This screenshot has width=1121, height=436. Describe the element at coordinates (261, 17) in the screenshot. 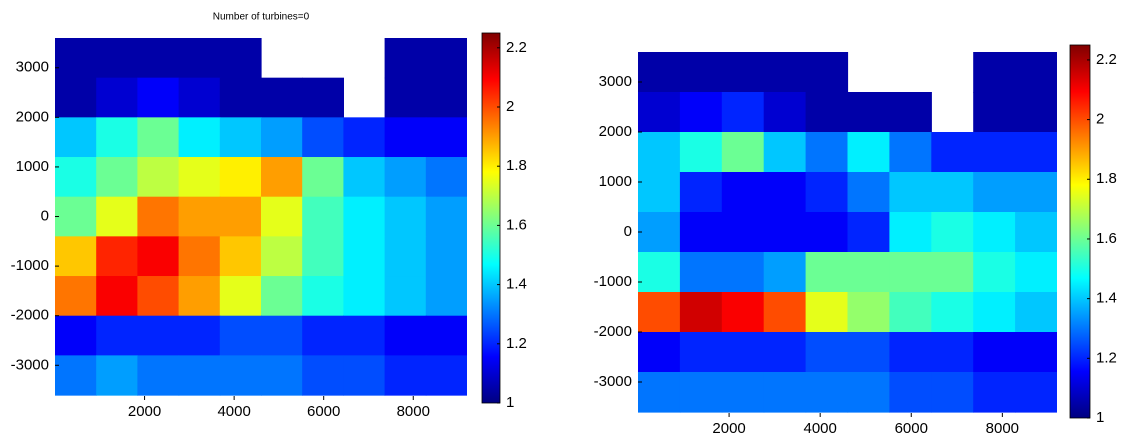

I see `chart-title: Number of turbines=0` at that location.